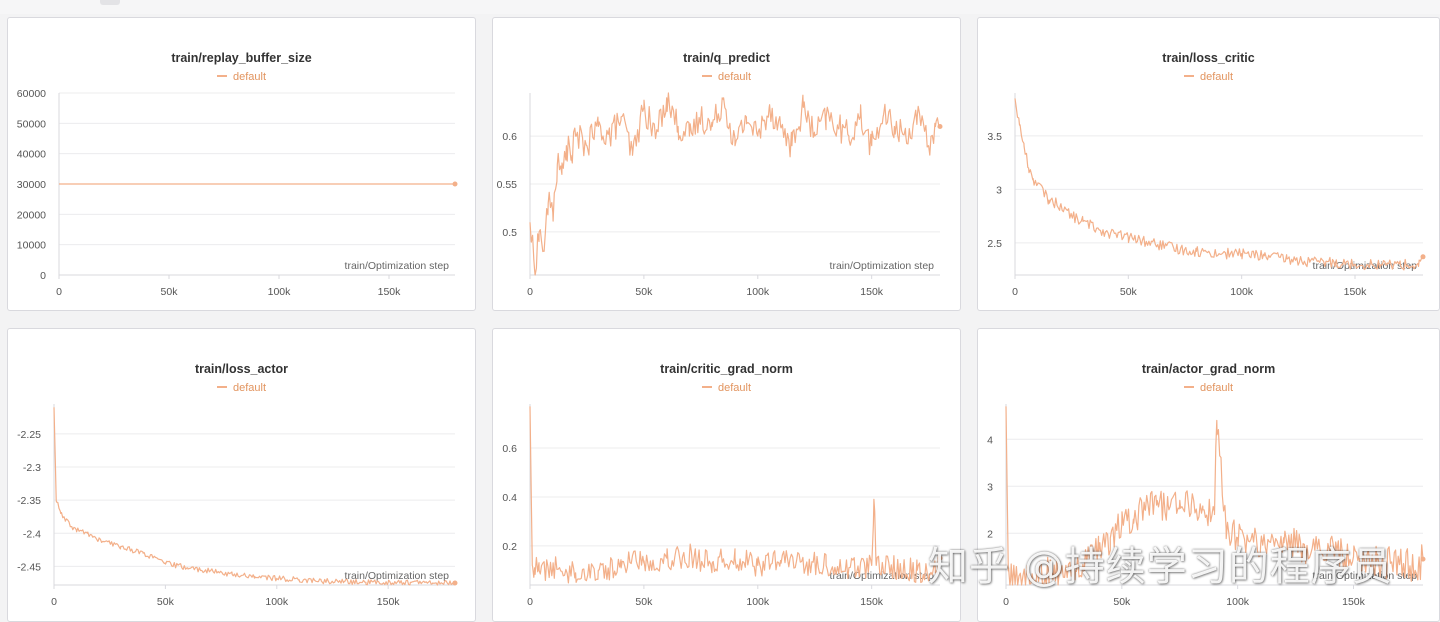 The height and width of the screenshot is (622, 1440). Describe the element at coordinates (1208, 369) in the screenshot. I see `chart-title: train/actor_grad_norm` at that location.